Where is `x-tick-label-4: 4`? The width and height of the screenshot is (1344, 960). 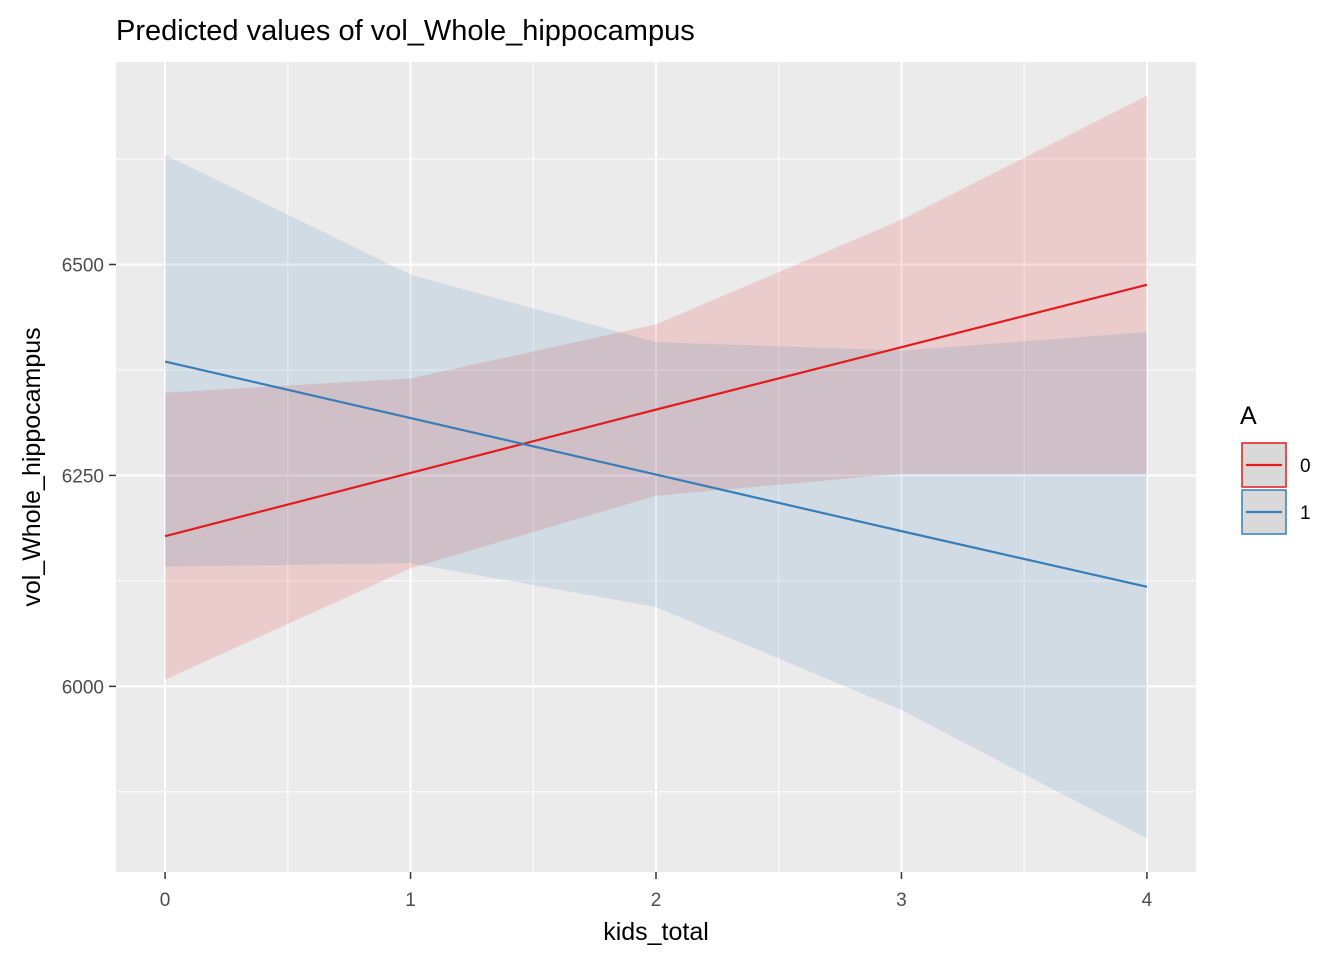 x-tick-label-4: 4 is located at coordinates (1147, 900).